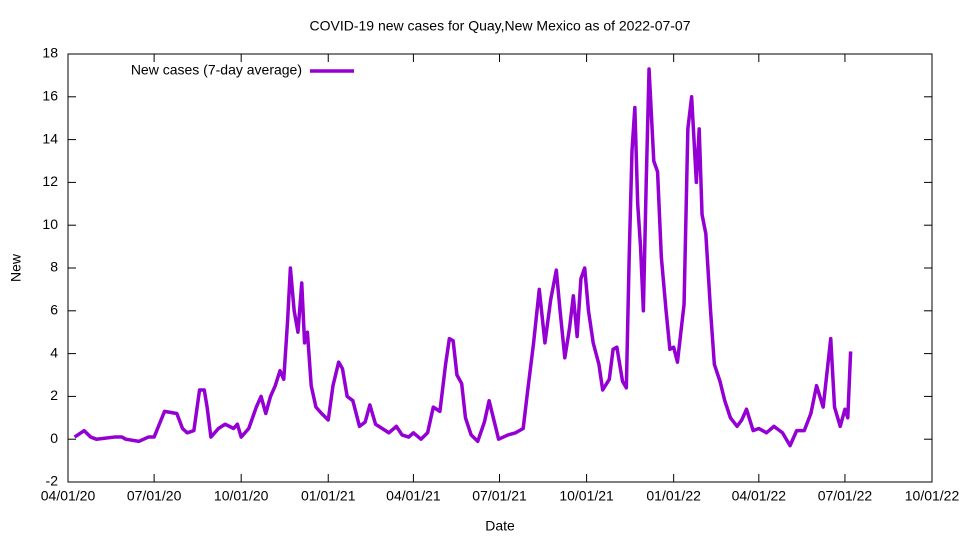 The image size is (960, 540). What do you see at coordinates (328, 496) in the screenshot?
I see `x-tick-label: 01/01/21` at bounding box center [328, 496].